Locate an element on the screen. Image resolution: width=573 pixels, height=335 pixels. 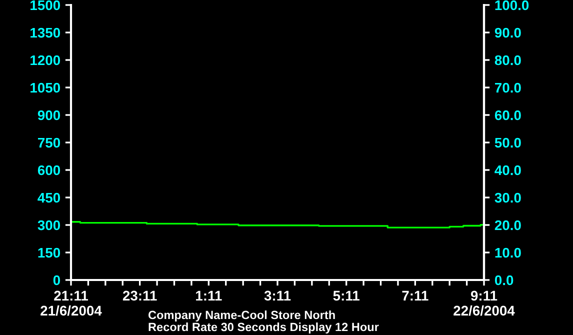
y-tick-label: 600 is located at coordinates (49, 170).